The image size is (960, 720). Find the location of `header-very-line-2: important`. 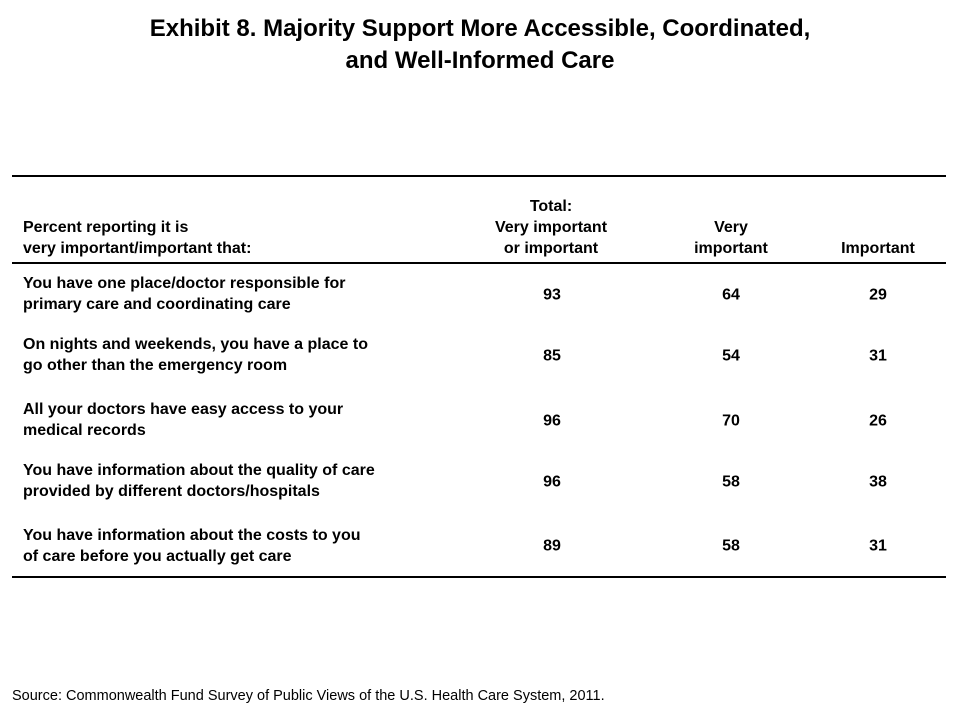

header-very-line-2: important is located at coordinates (731, 248).